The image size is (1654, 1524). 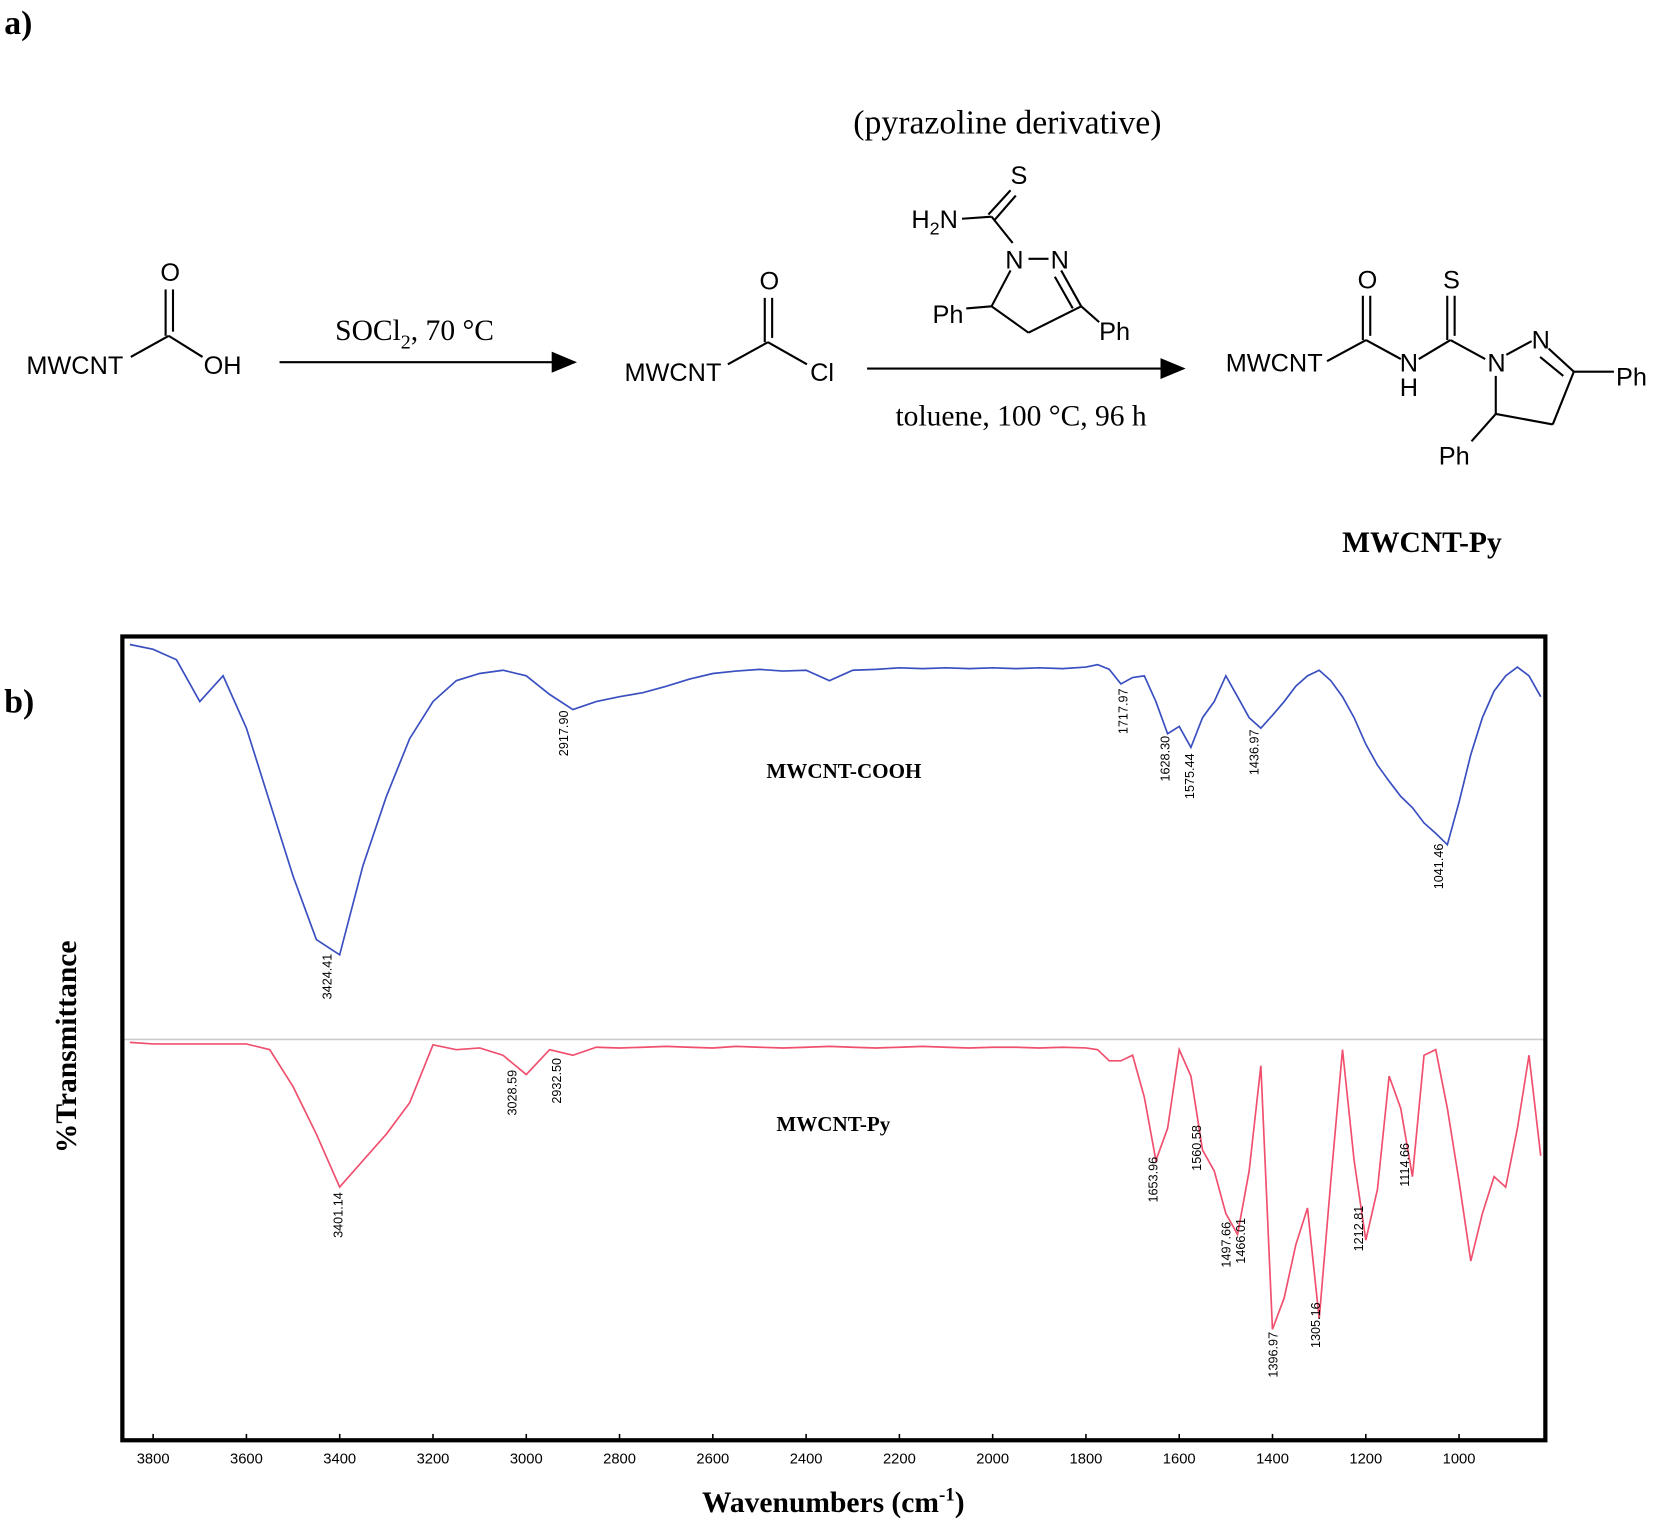 I want to click on peak-label: 1114.66, so click(x=1405, y=1165).